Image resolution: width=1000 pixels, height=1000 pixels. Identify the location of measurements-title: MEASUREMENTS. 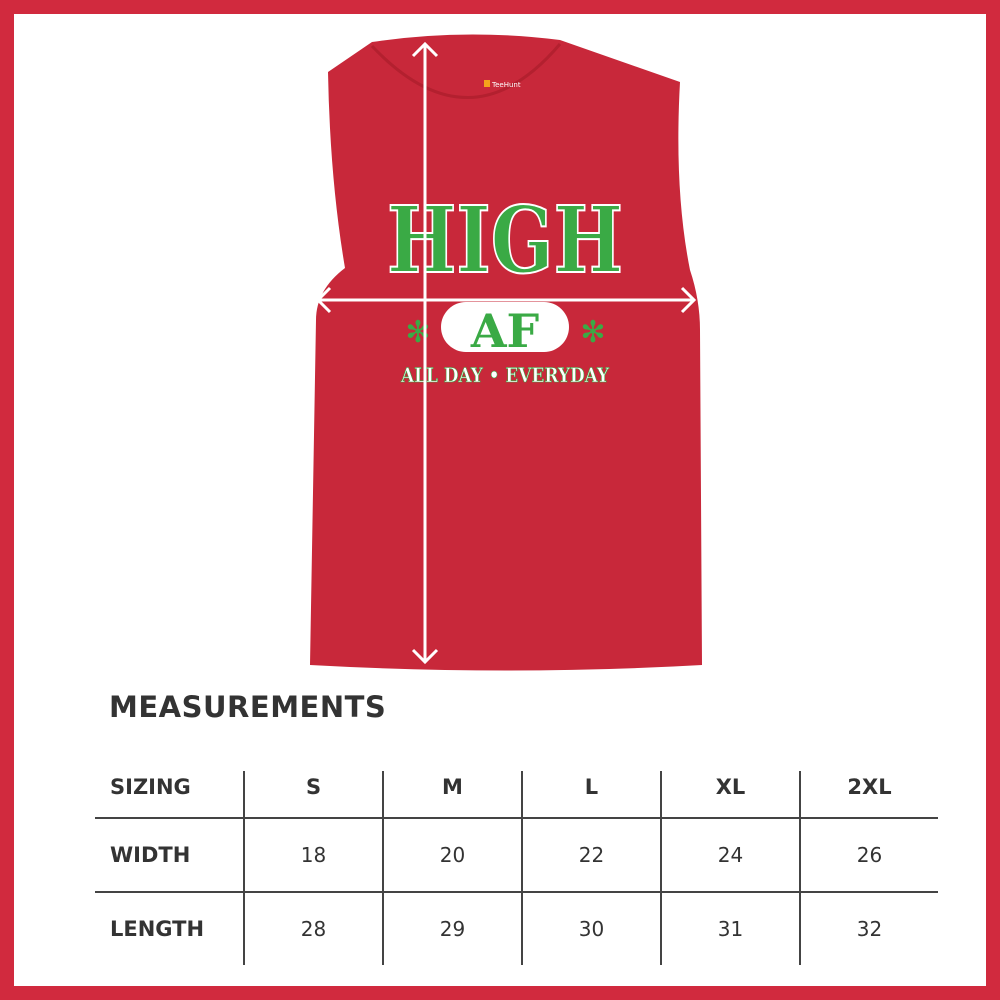
(248, 707).